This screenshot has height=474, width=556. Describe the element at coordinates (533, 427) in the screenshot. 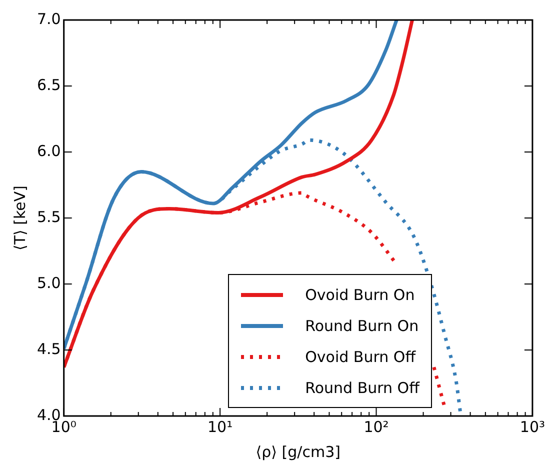

I see `x-tick-label: 10³` at that location.